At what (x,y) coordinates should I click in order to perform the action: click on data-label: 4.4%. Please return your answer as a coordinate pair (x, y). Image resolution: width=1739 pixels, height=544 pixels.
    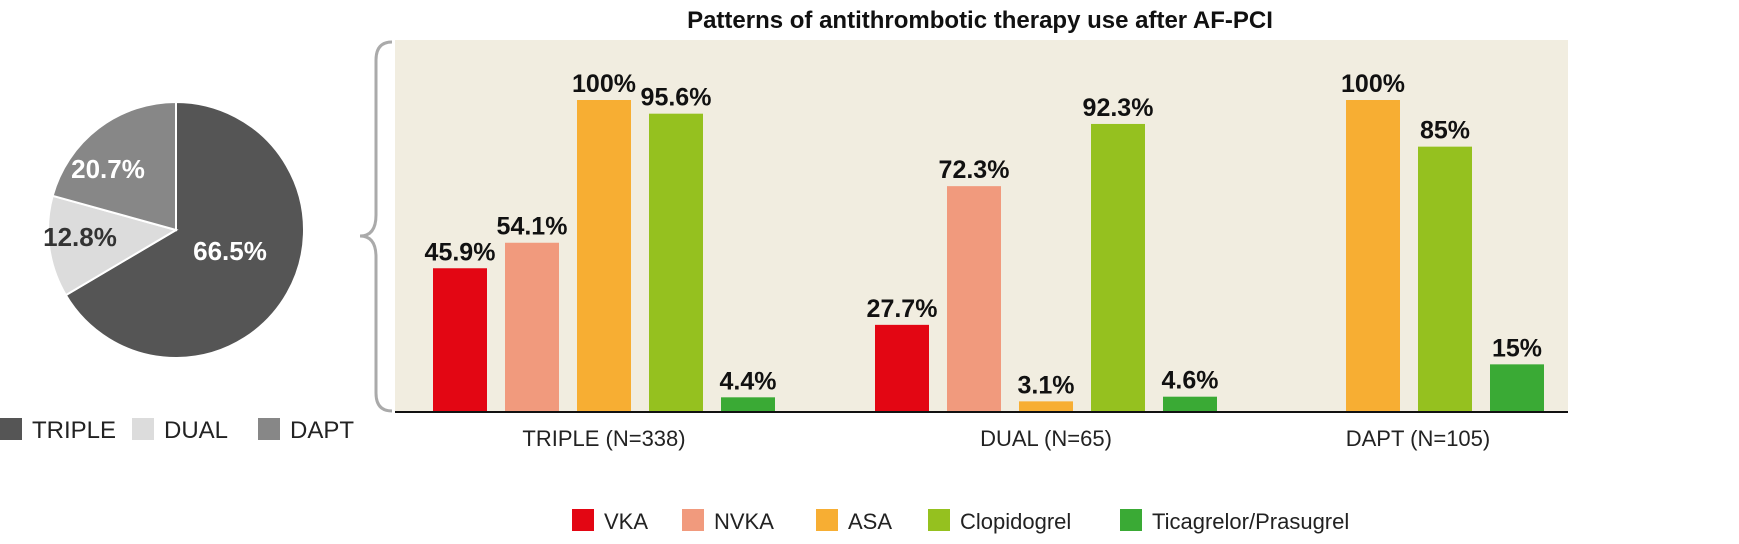
    Looking at the image, I should click on (748, 381).